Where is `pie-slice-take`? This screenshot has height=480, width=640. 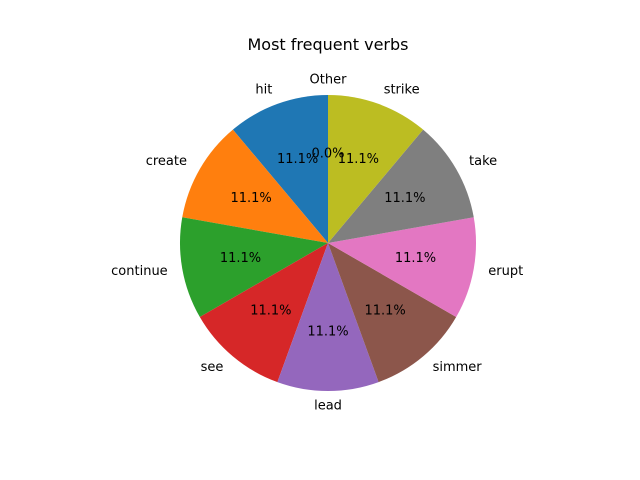
pie-slice-take is located at coordinates (401, 186).